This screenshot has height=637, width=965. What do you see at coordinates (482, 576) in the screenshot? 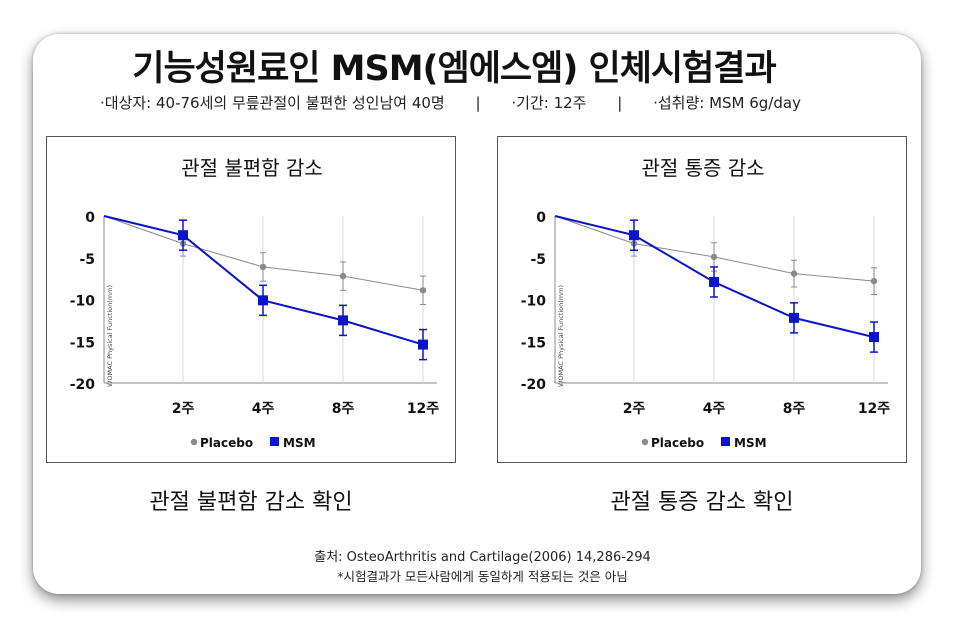
I see `disclaimer-note: *시험결과가 모든사람에게 동일하게 적용되는 것은 아님` at bounding box center [482, 576].